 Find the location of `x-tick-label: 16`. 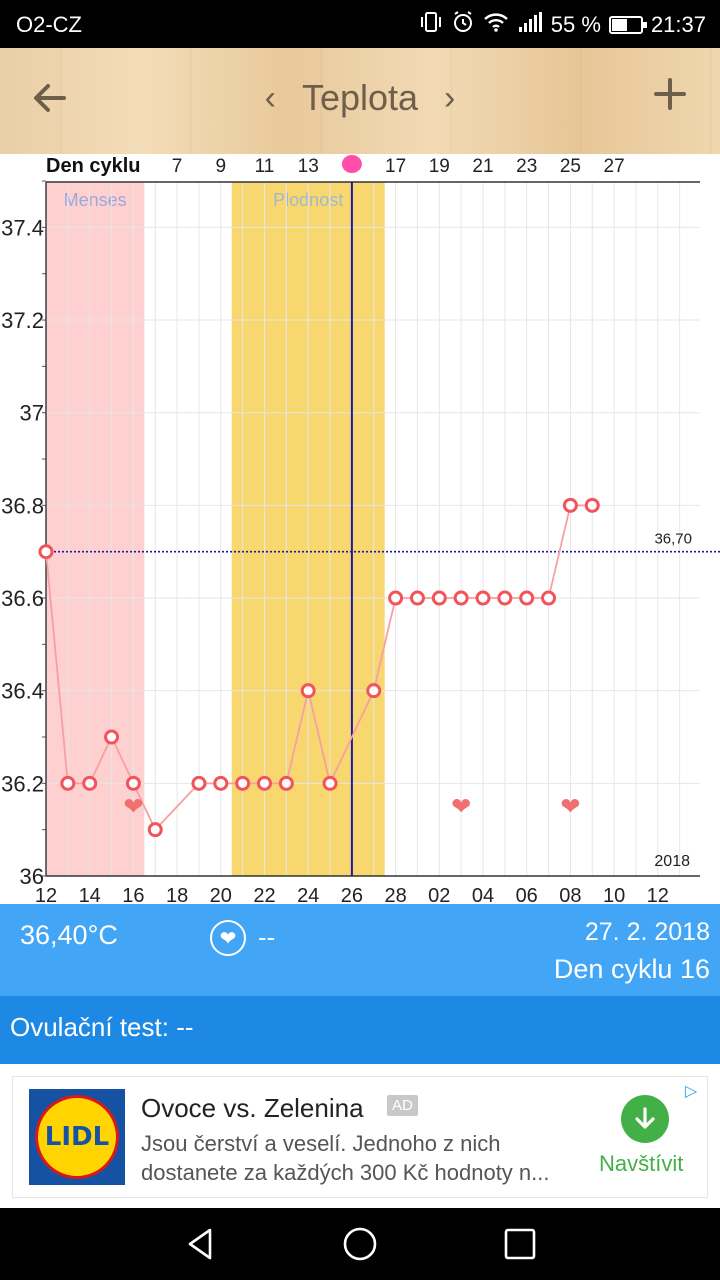

x-tick-label: 16 is located at coordinates (133, 894).